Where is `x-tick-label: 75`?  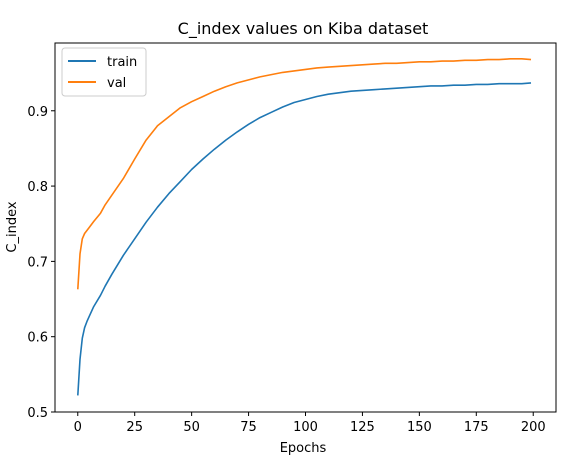
x-tick-label: 75 is located at coordinates (248, 427).